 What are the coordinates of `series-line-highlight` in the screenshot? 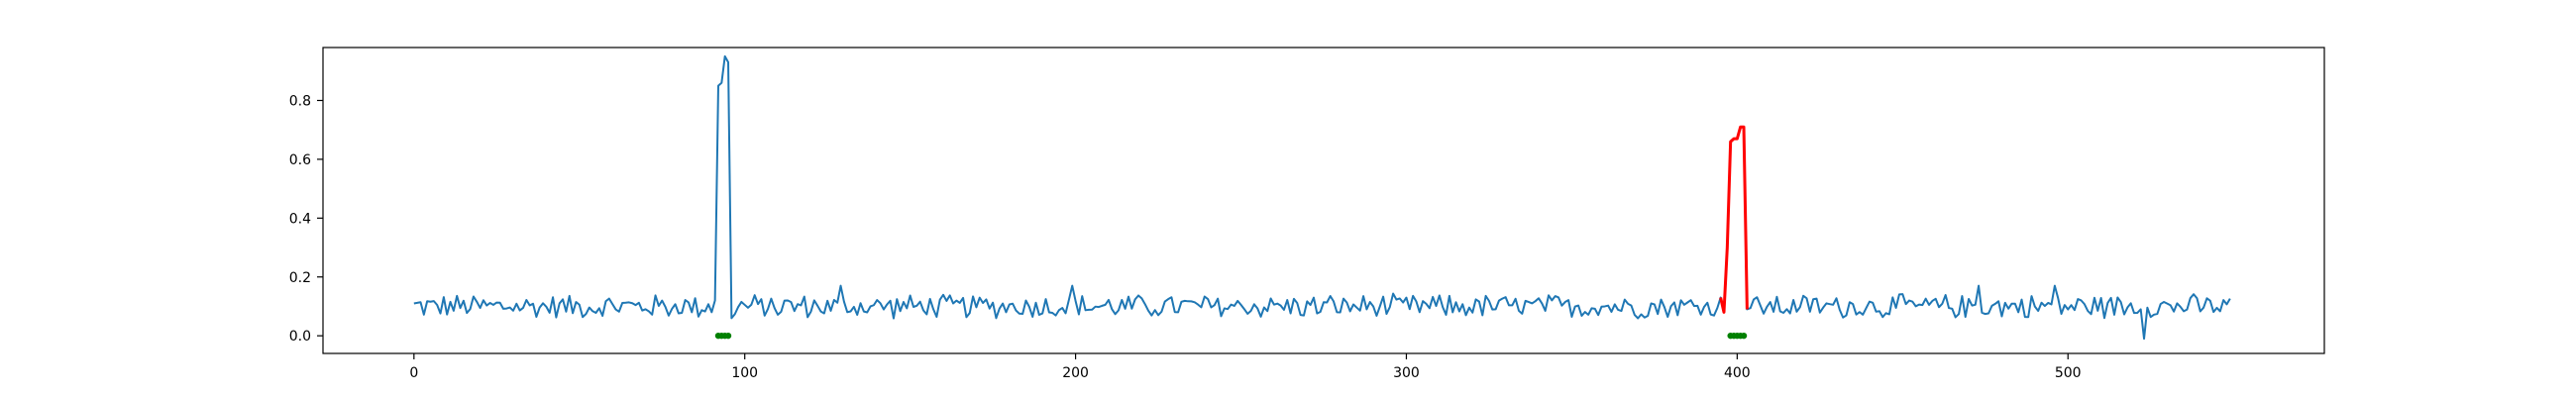 It's located at (1734, 220).